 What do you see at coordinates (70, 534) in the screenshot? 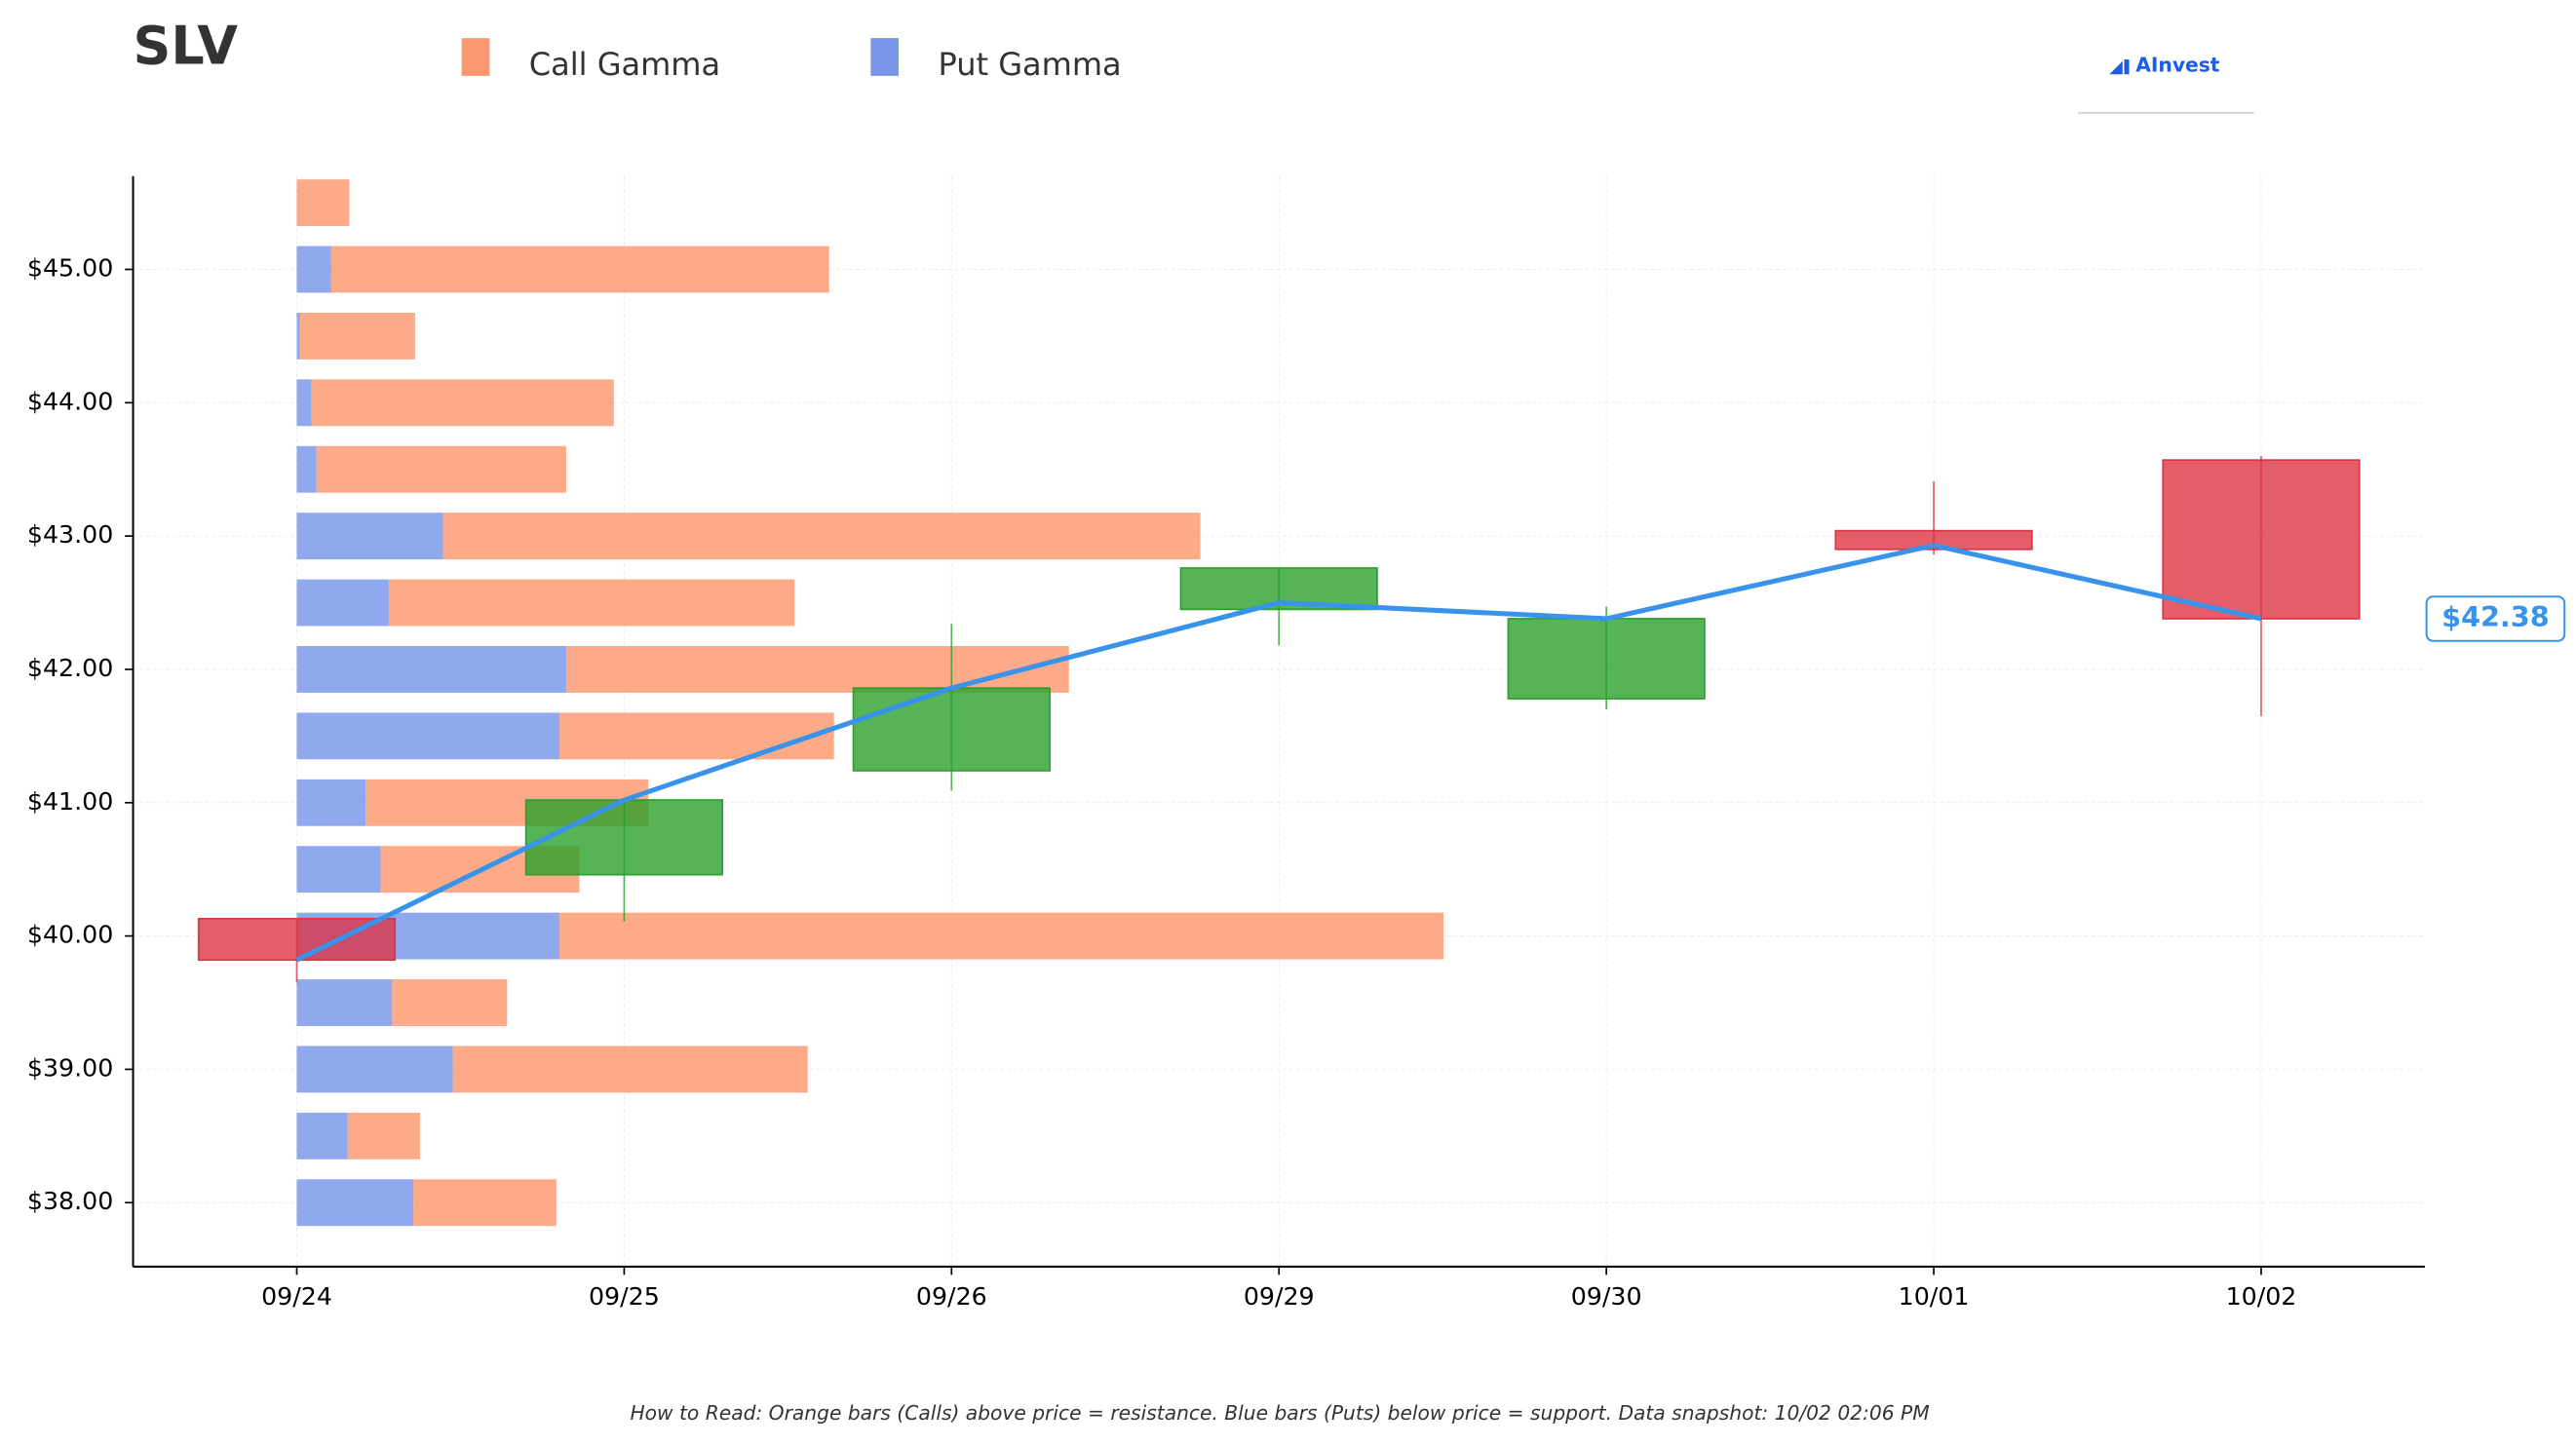
I see `y-tick-label: $43.00` at bounding box center [70, 534].